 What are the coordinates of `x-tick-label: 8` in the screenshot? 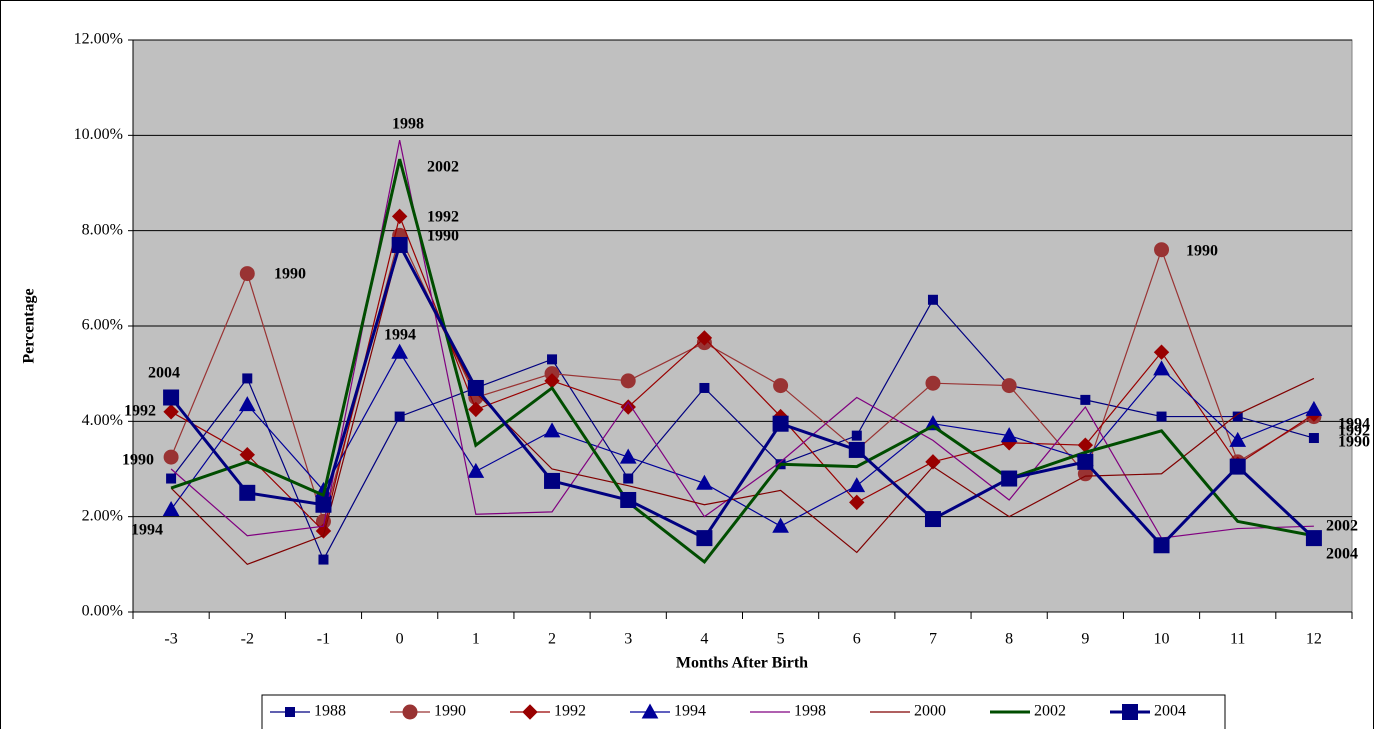 It's located at (1009, 639).